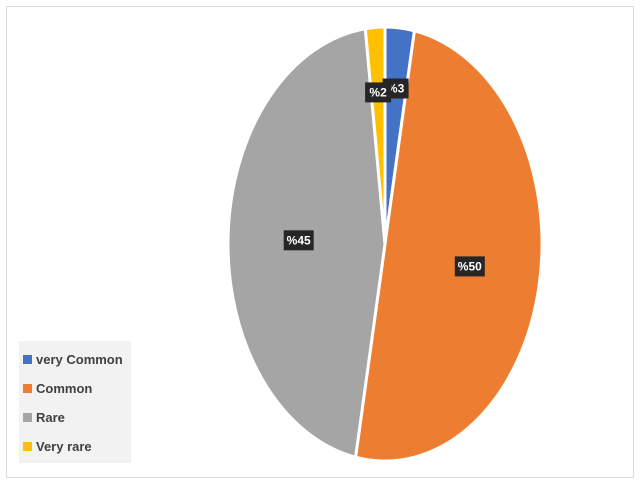  I want to click on data-label-text-common: %50, so click(470, 266).